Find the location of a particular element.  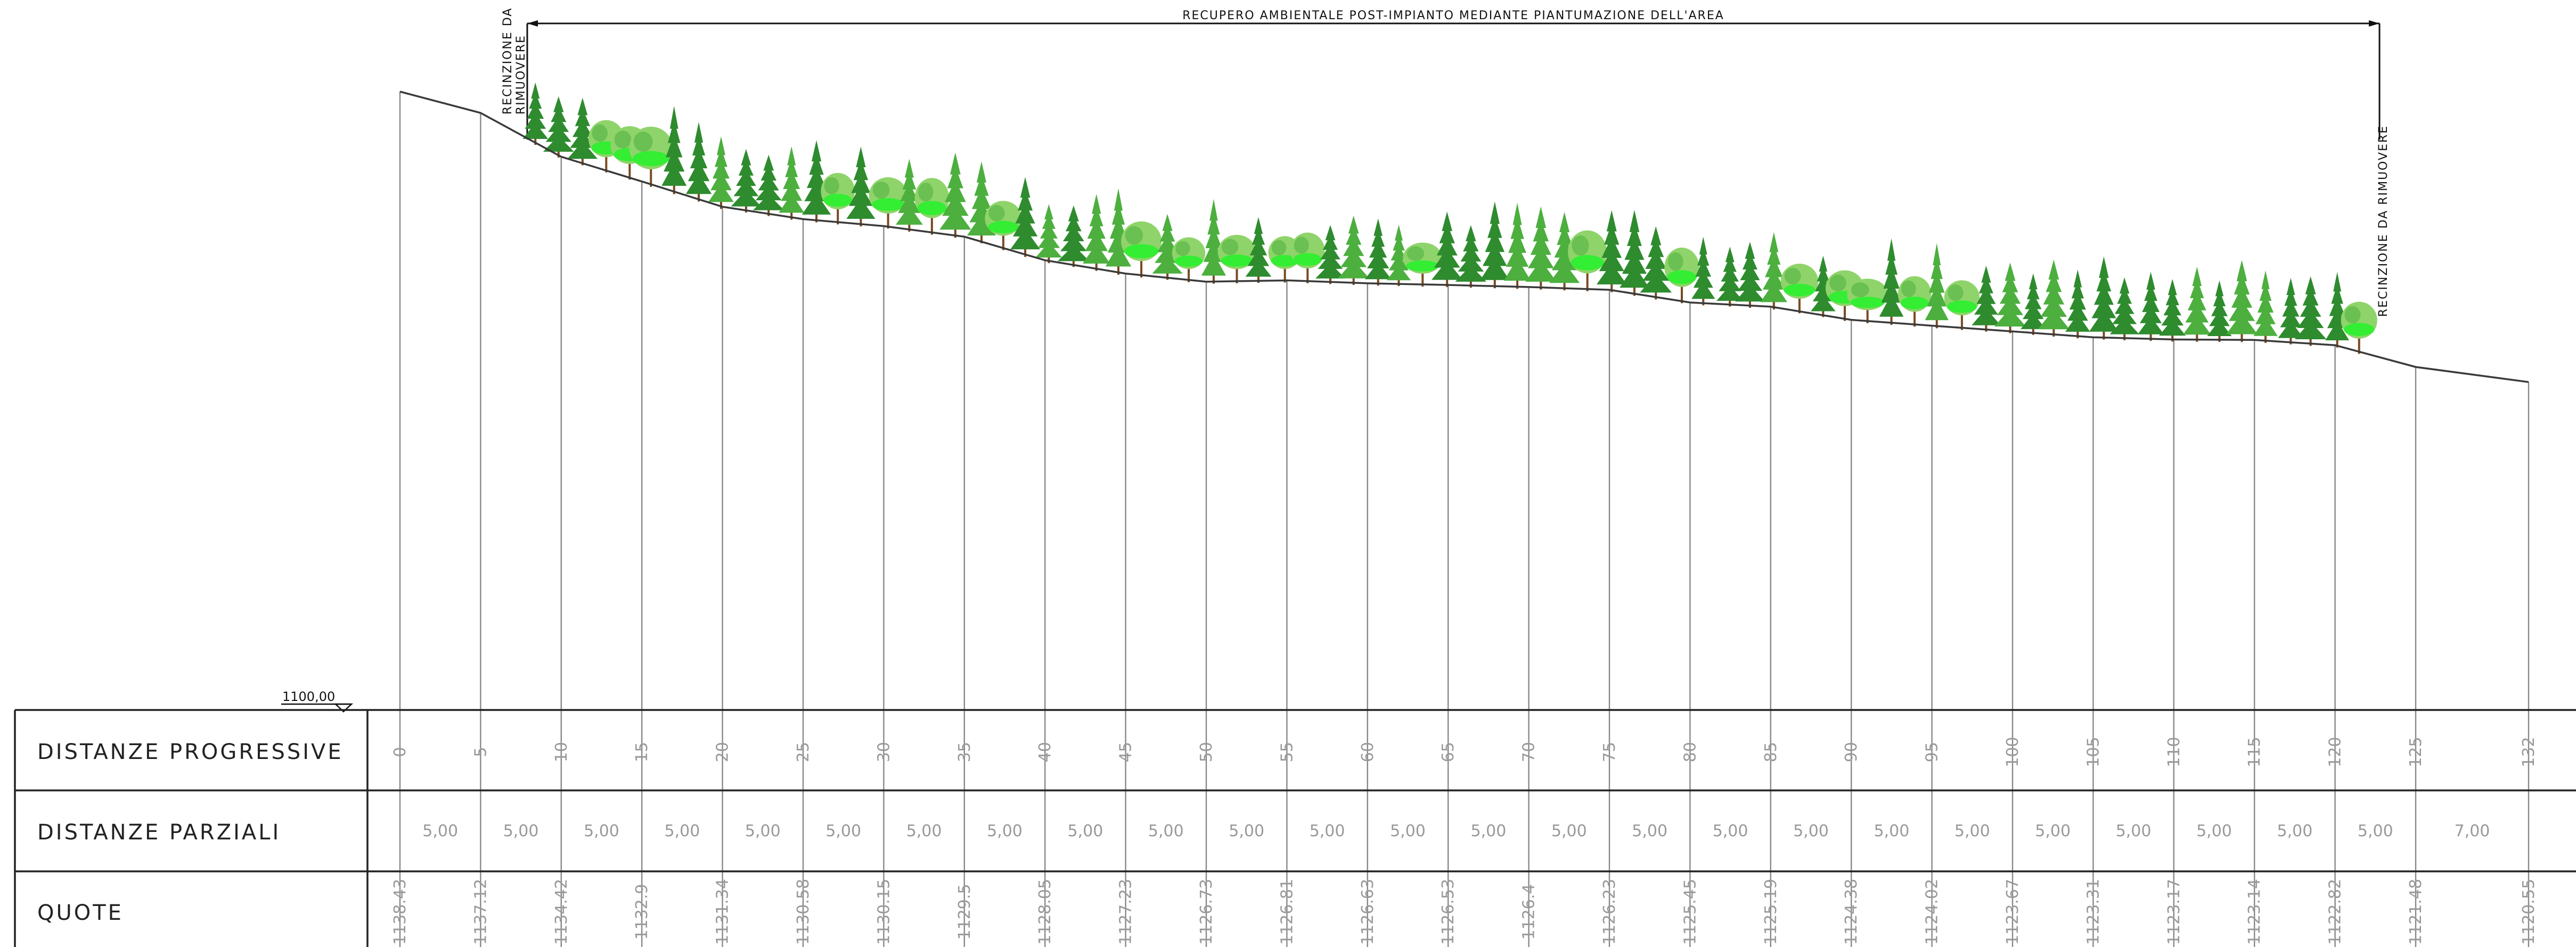

elevation-value: 1128.05 is located at coordinates (1045, 912).